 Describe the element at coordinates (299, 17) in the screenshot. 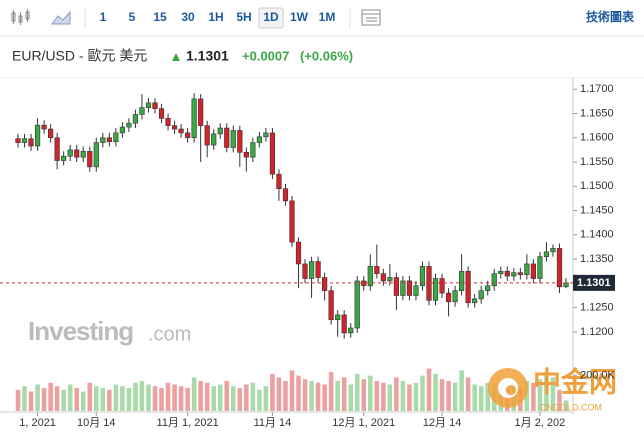

I see `interval-button: 1W` at that location.